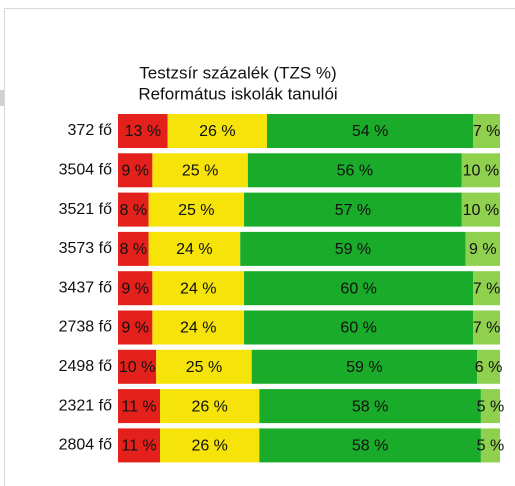 The height and width of the screenshot is (486, 515). Describe the element at coordinates (90, 130) in the screenshot. I see `y-tick-label: 372 fő` at that location.